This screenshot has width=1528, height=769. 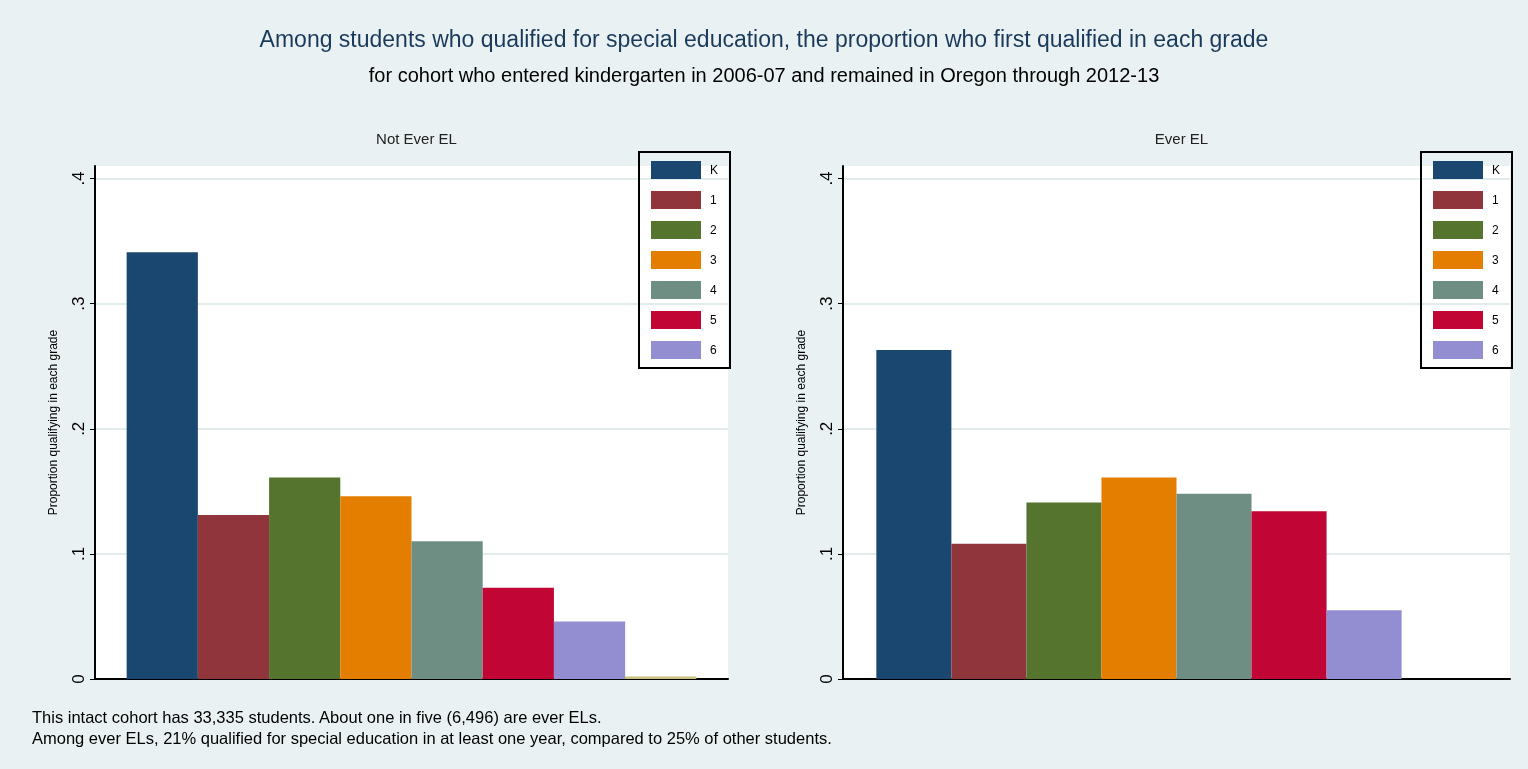 What do you see at coordinates (764, 39) in the screenshot?
I see `text: Among students who qualified for special education, the proportion who first qualified in each grade` at bounding box center [764, 39].